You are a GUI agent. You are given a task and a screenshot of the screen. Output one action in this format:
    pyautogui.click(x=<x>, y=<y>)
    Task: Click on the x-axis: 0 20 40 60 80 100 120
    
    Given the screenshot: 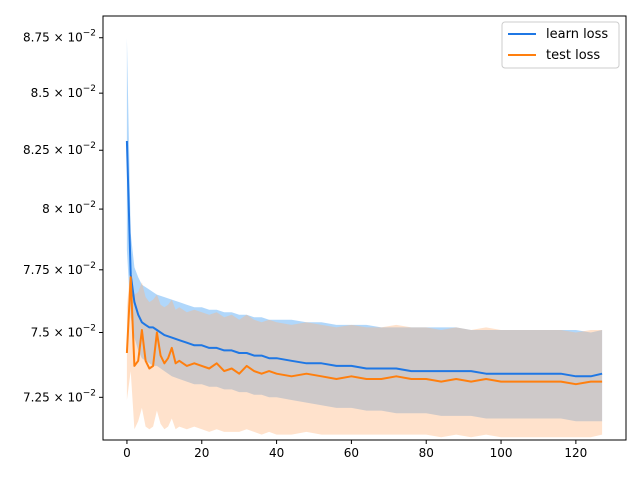 What is the action you would take?
    pyautogui.click(x=355, y=450)
    